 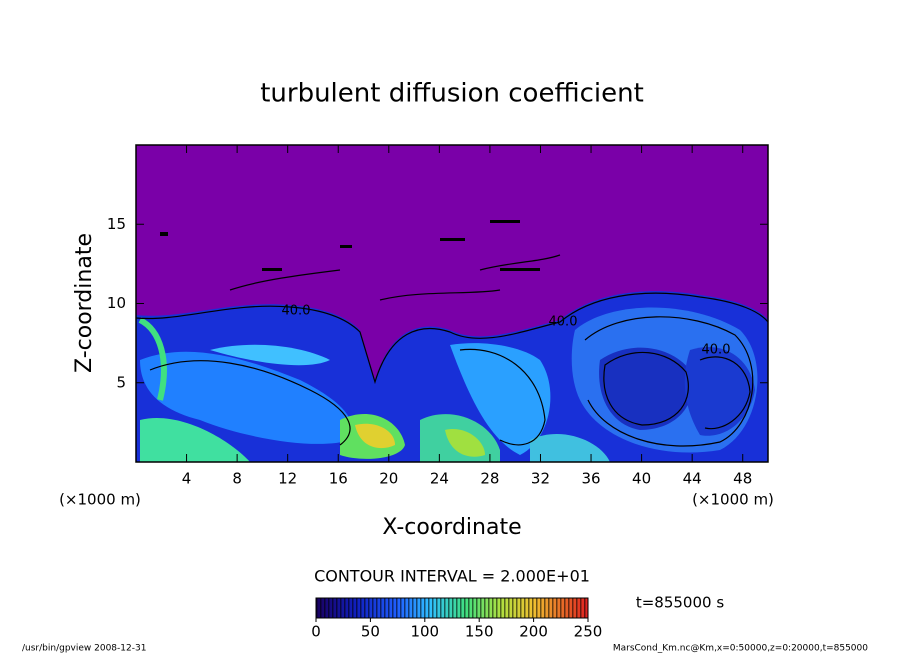 What do you see at coordinates (733, 500) in the screenshot?
I see `x-unit-right: (×1000 m)` at bounding box center [733, 500].